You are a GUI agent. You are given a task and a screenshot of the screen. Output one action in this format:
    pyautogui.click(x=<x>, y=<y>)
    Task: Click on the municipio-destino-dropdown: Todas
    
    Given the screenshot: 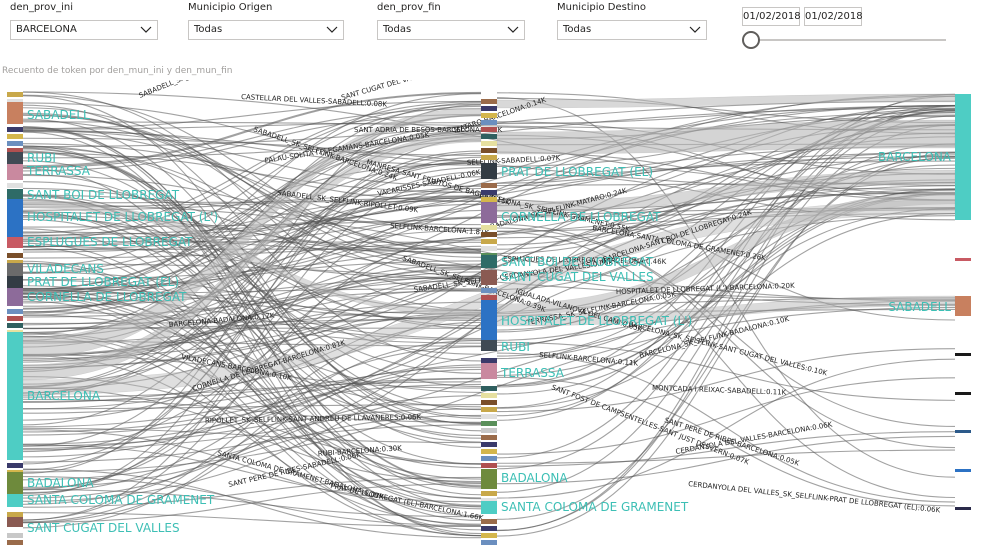 What is the action you would take?
    pyautogui.click(x=632, y=30)
    